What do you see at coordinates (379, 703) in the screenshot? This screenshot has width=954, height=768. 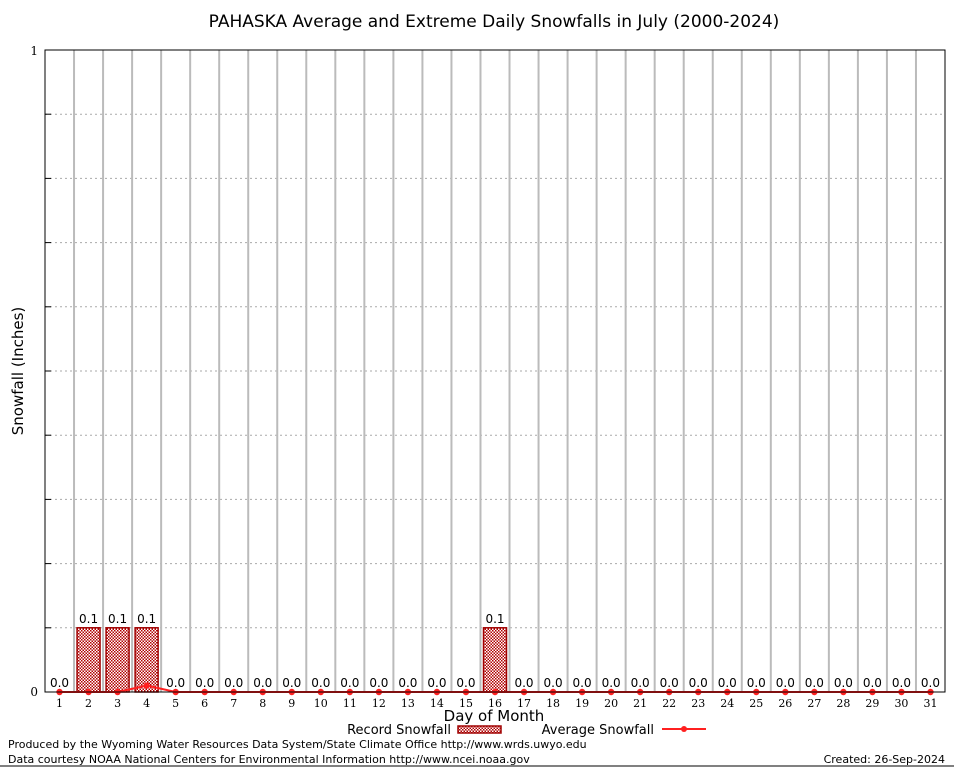 I see `x-tick-label: 12` at bounding box center [379, 703].